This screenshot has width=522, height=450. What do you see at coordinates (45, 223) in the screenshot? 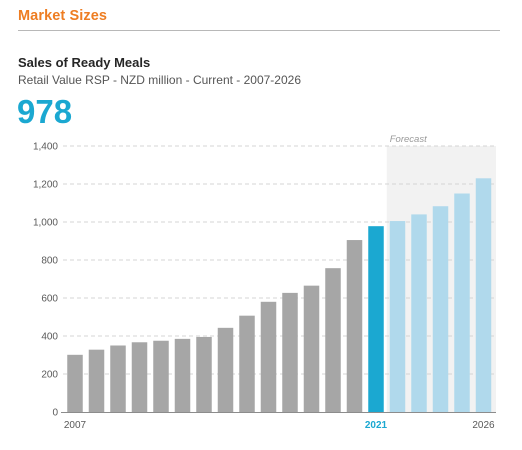
I see `y-tick-label: 1,000` at bounding box center [45, 223].